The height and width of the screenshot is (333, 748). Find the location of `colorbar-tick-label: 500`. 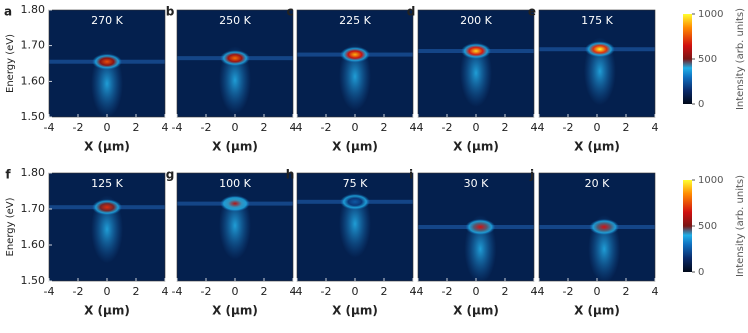

colorbar-tick-label: 500 is located at coordinates (707, 226).